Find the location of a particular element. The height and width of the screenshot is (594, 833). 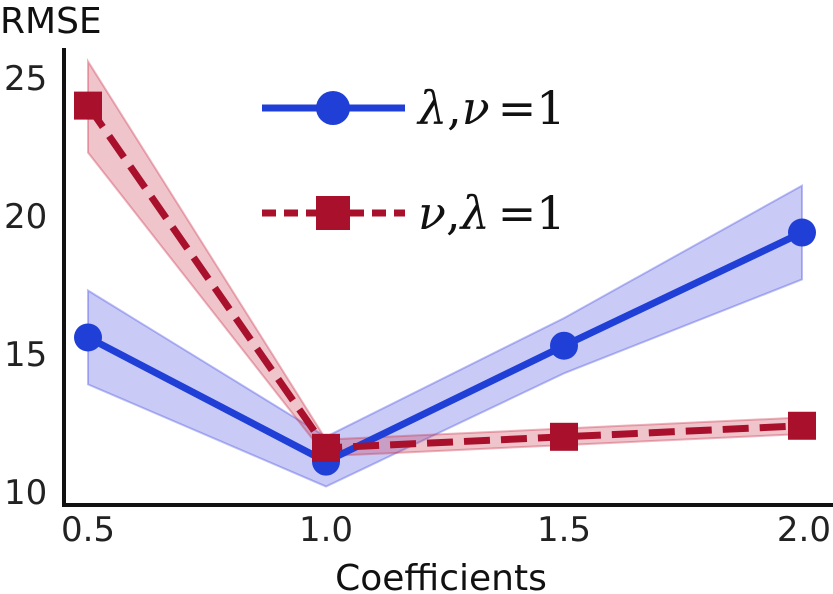

y-tick-label: 20 is located at coordinates (25, 217).